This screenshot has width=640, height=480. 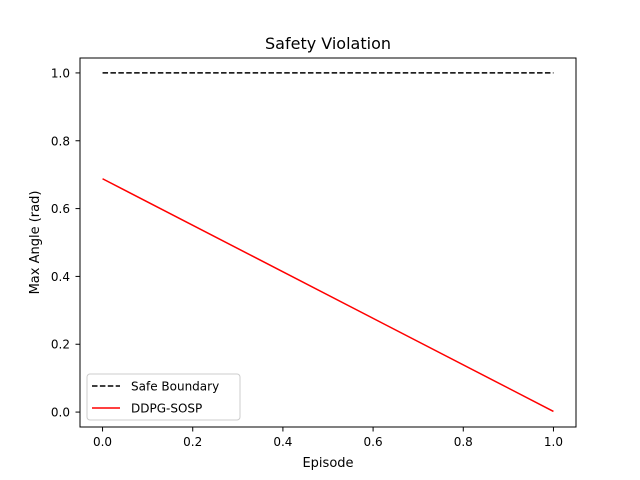 What do you see at coordinates (60, 345) in the screenshot?
I see `y-tick-label: 0.2` at bounding box center [60, 345].